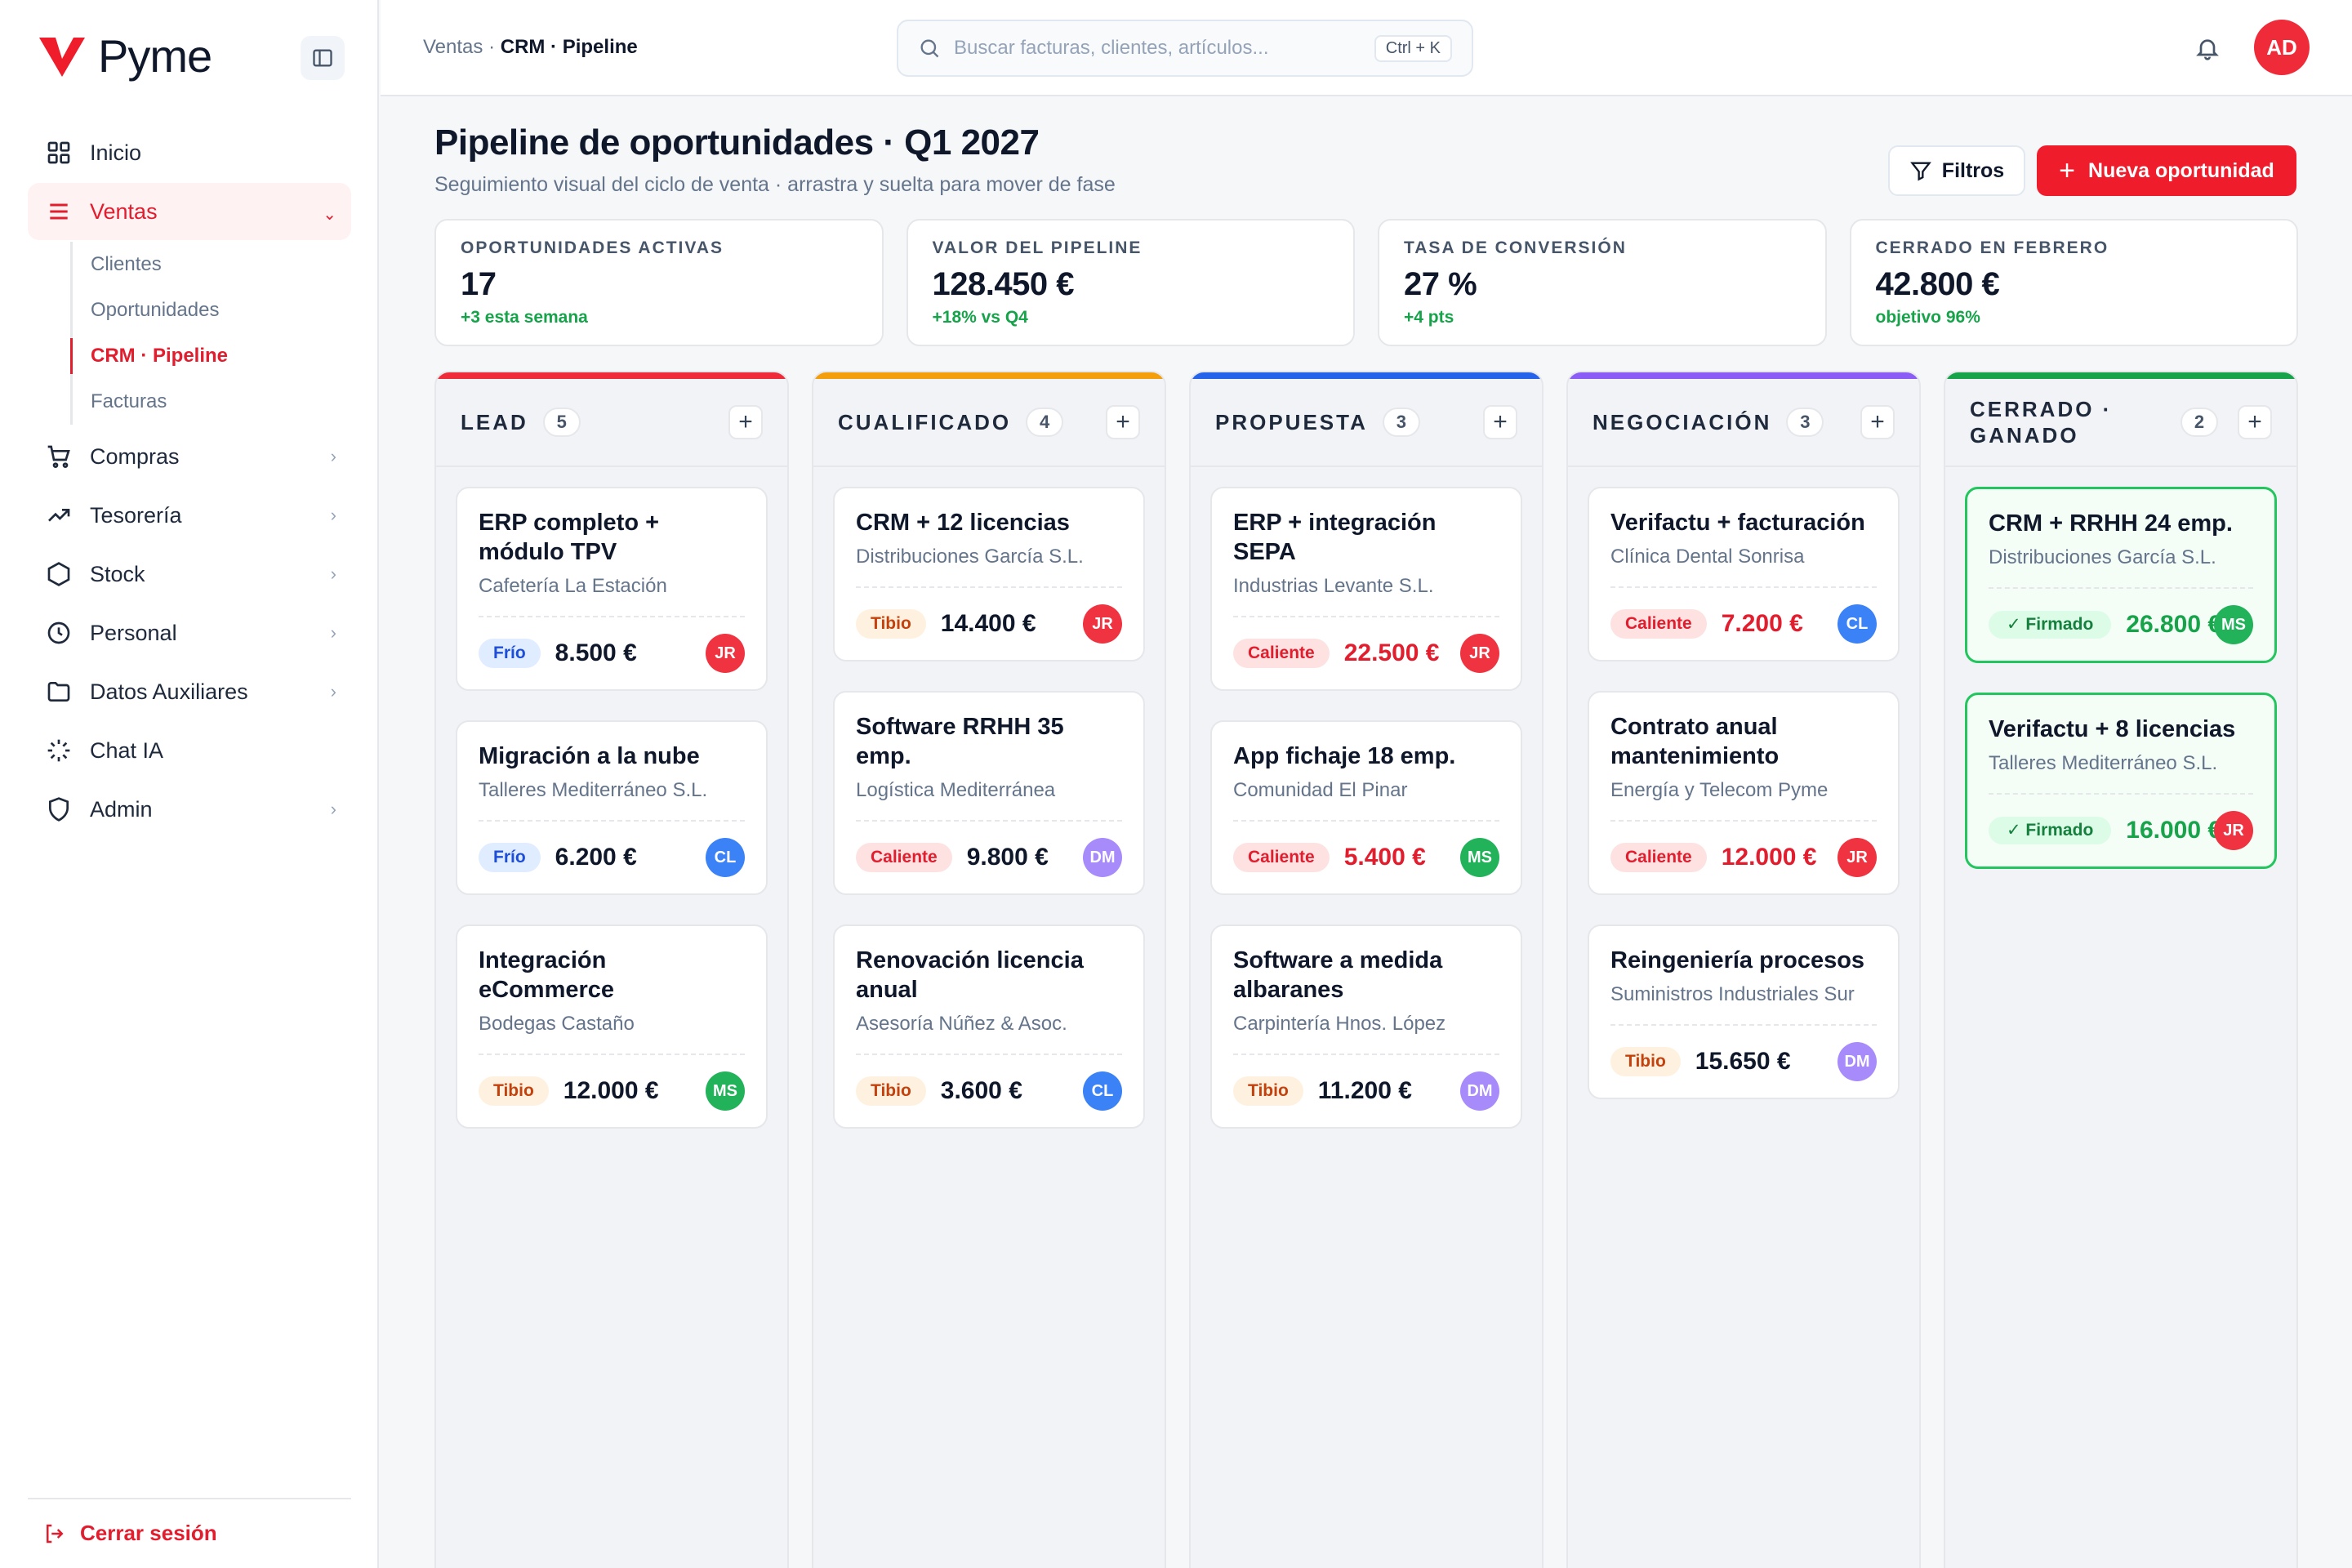  What do you see at coordinates (59, 750) in the screenshot?
I see `sparkle-icon` at bounding box center [59, 750].